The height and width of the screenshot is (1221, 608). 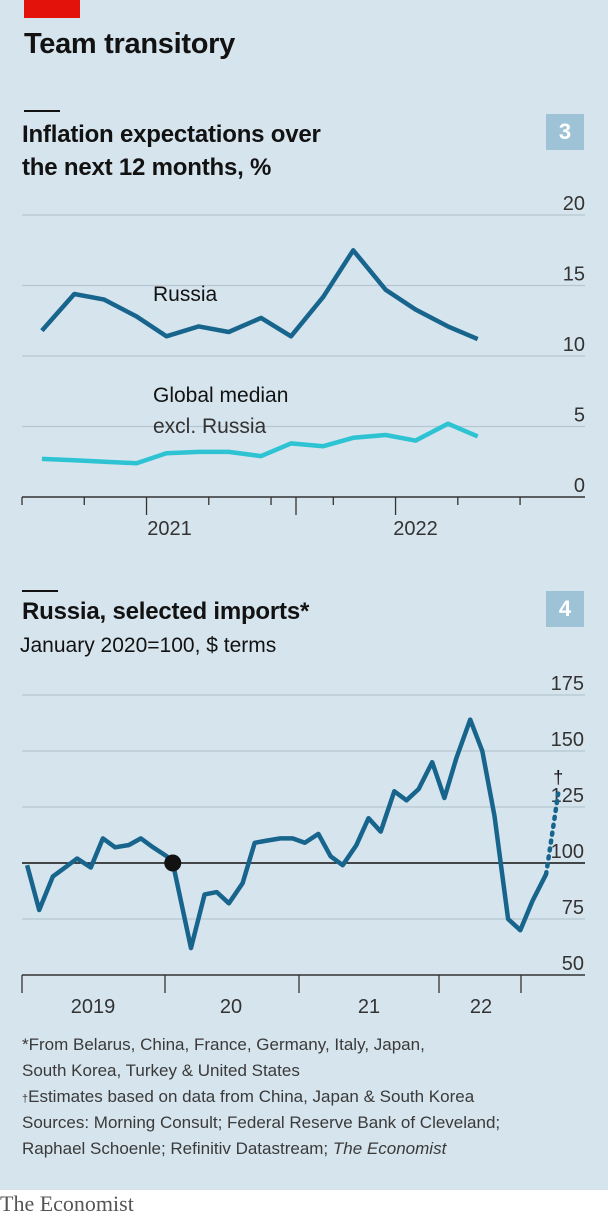 What do you see at coordinates (558, 778) in the screenshot?
I see `chart4-dagger: †` at bounding box center [558, 778].